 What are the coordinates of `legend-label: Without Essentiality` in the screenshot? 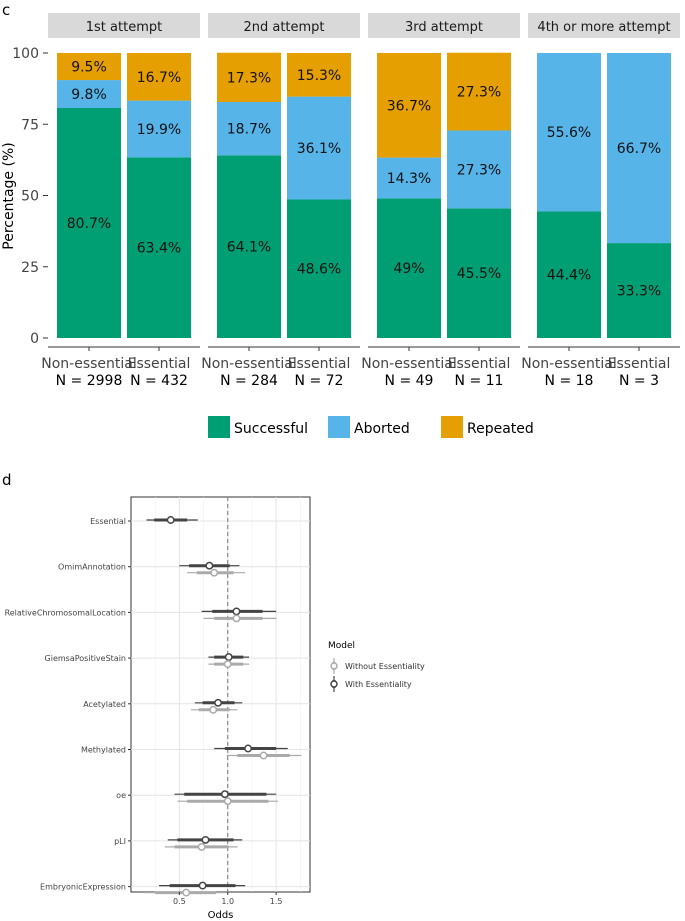 It's located at (385, 666).